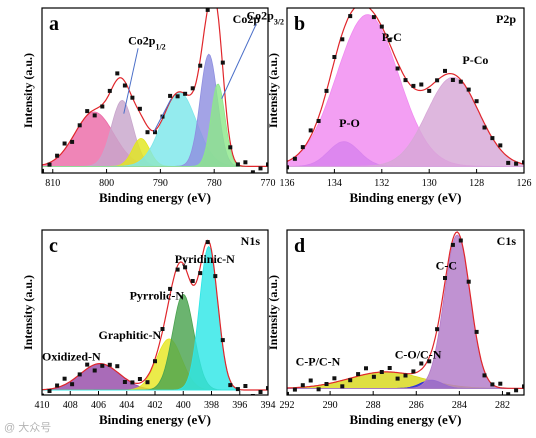  I want to click on annotation-b-1: P-Co, so click(475, 60).